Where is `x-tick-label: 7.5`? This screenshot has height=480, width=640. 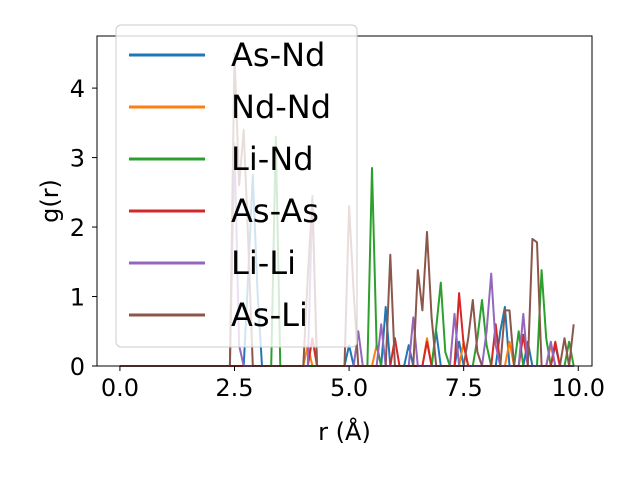 x-tick-label: 7.5 is located at coordinates (464, 388).